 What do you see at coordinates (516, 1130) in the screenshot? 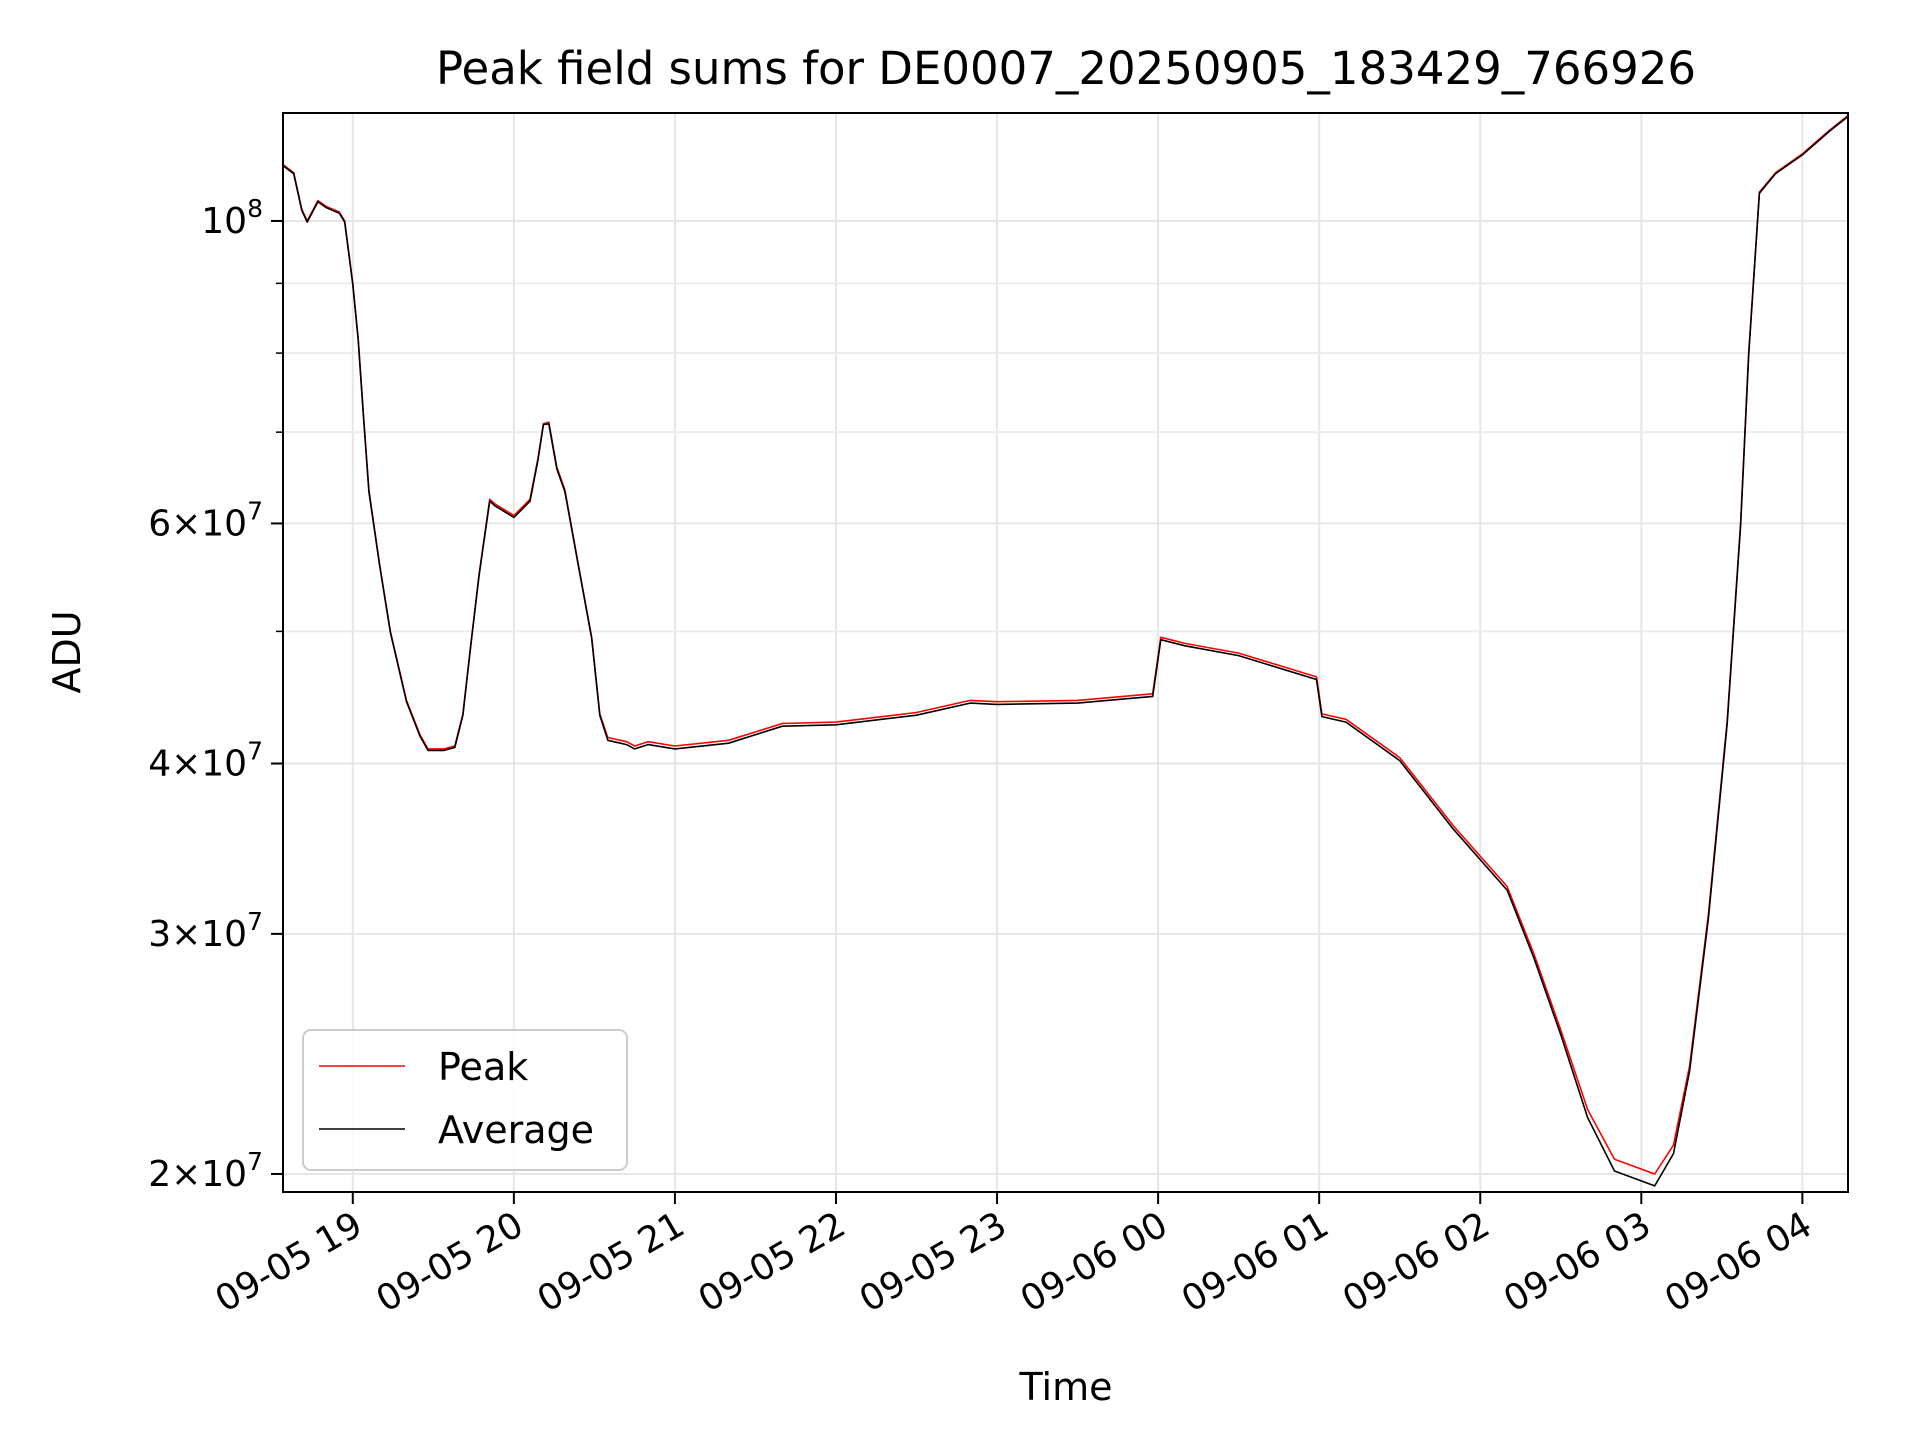
I see `legend-label-average: Average` at bounding box center [516, 1130].